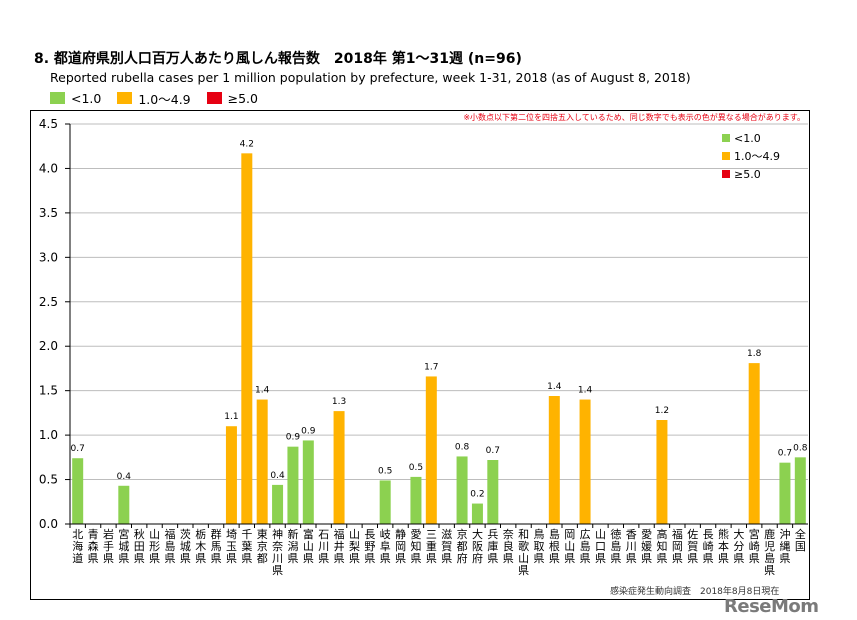 The height and width of the screenshot is (620, 857). Describe the element at coordinates (747, 174) in the screenshot. I see `inner-legend-label-high: ≥5.0` at that location.